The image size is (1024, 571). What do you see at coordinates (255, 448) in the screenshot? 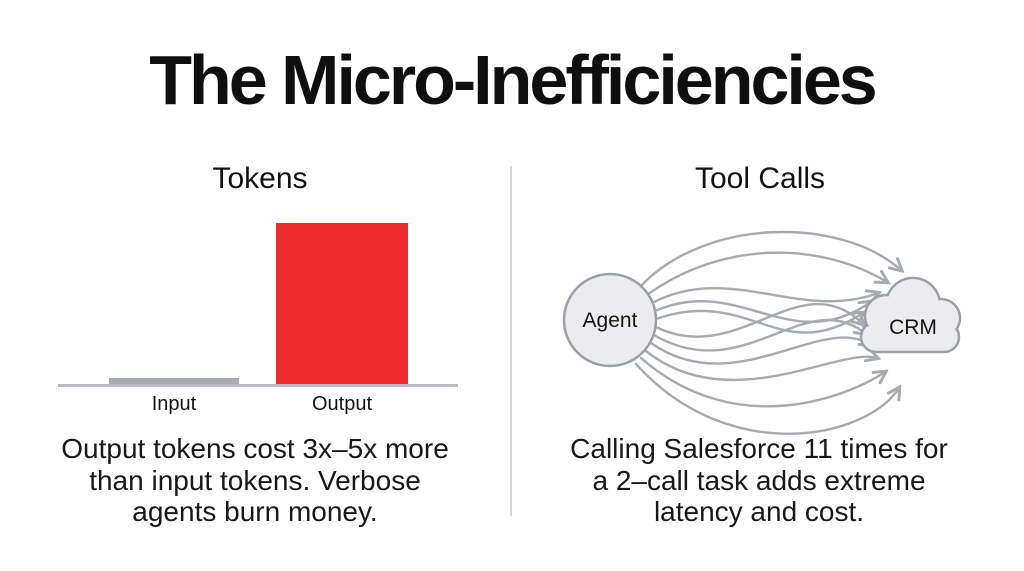
I see `tokens-caption-line: Output tokens cost 3x–5x more` at bounding box center [255, 448].